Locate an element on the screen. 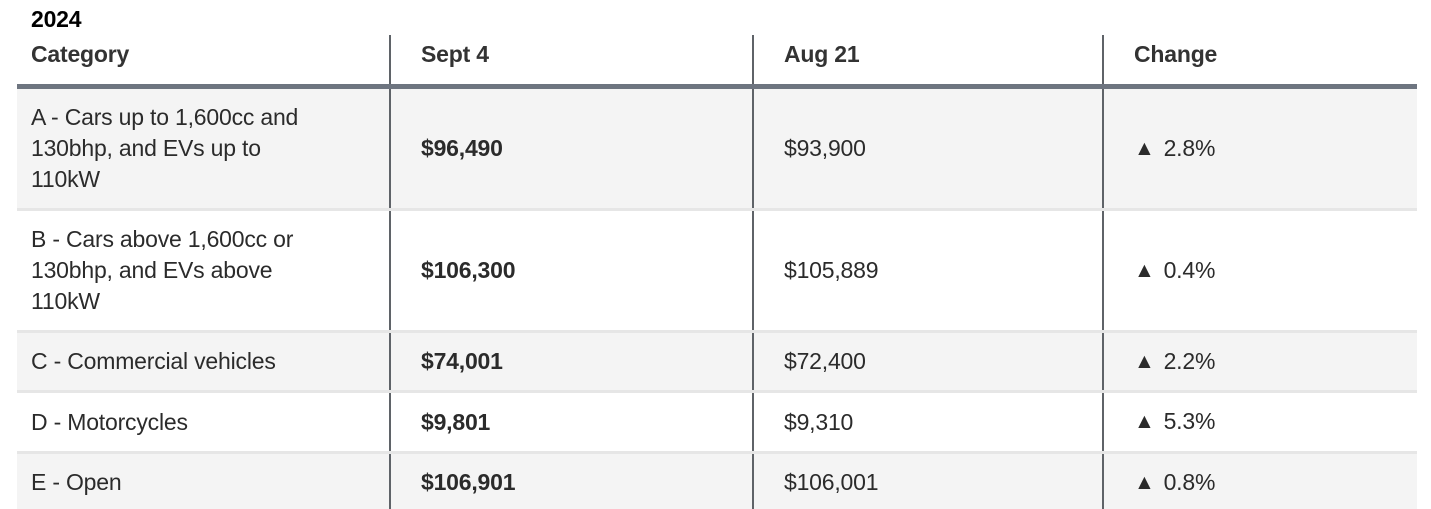 This screenshot has width=1431, height=509. column-header-category: Category is located at coordinates (203, 61).